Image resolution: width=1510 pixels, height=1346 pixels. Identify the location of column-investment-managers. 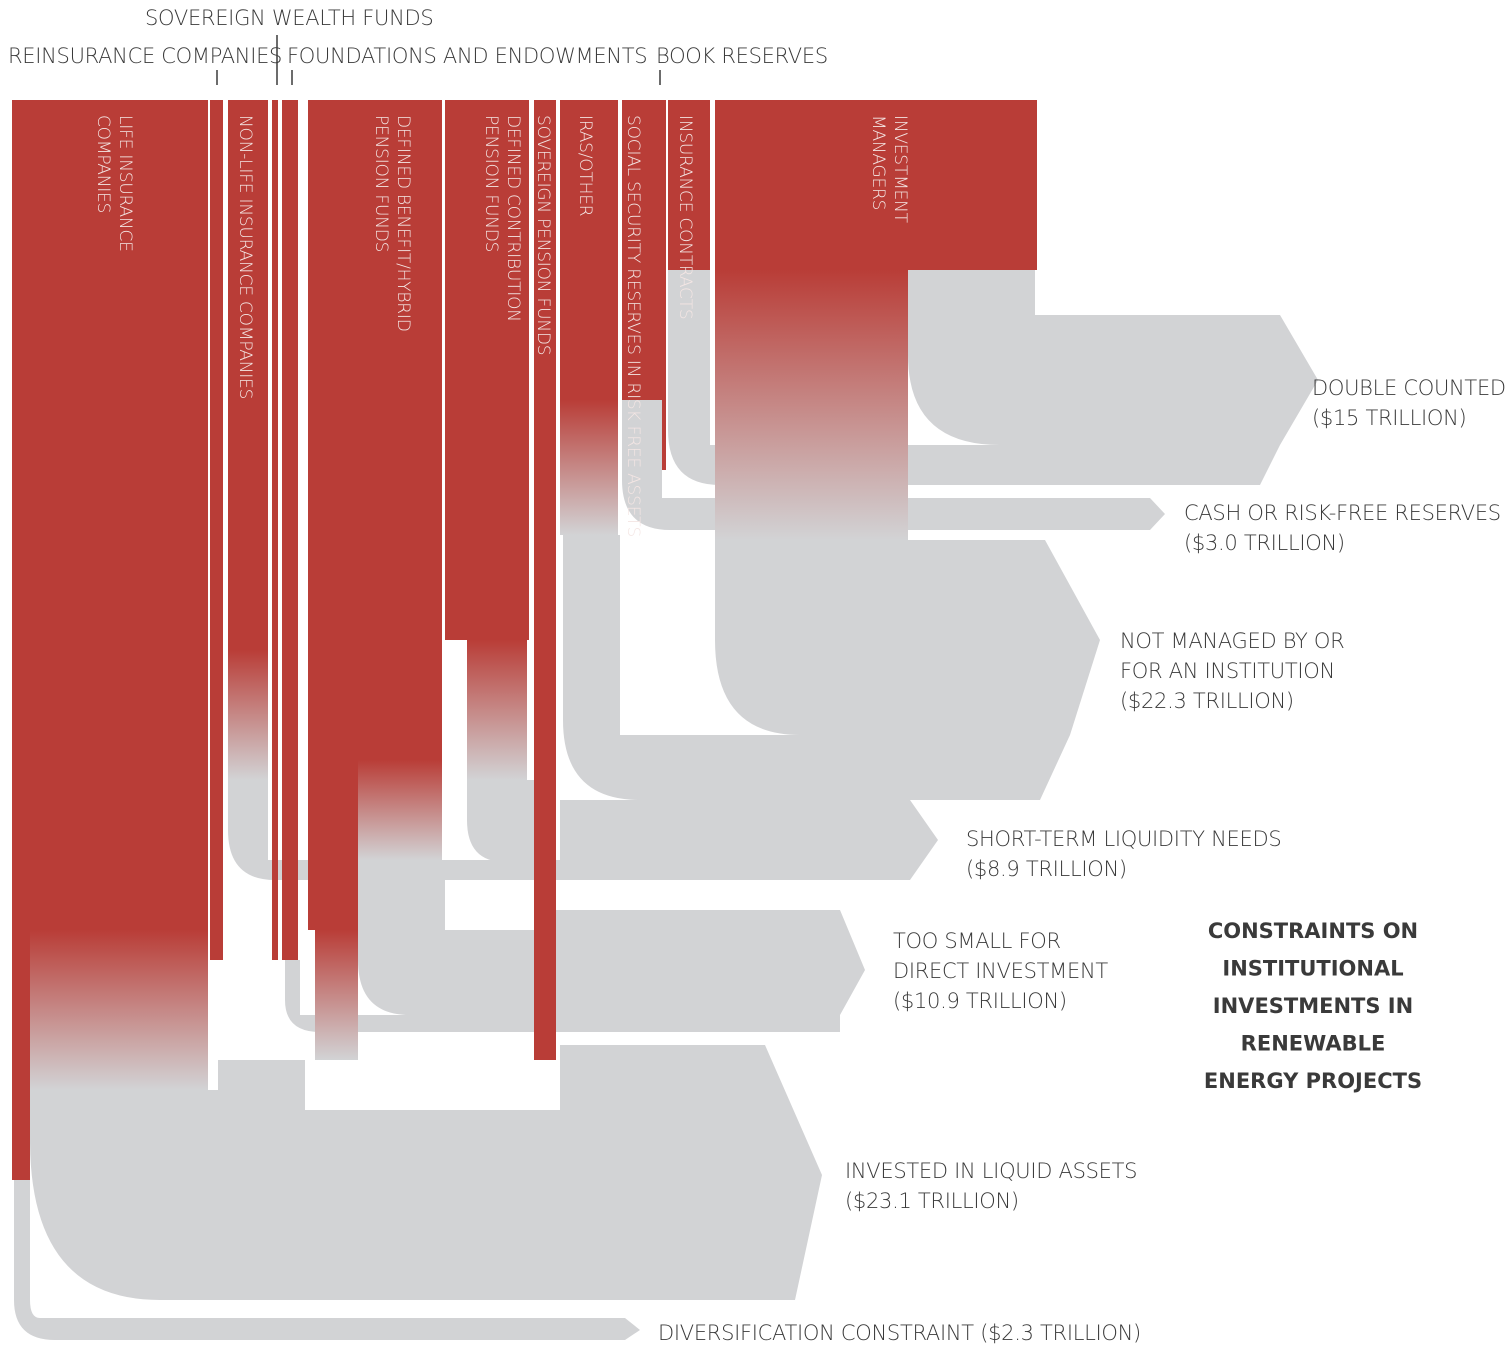
(876, 185).